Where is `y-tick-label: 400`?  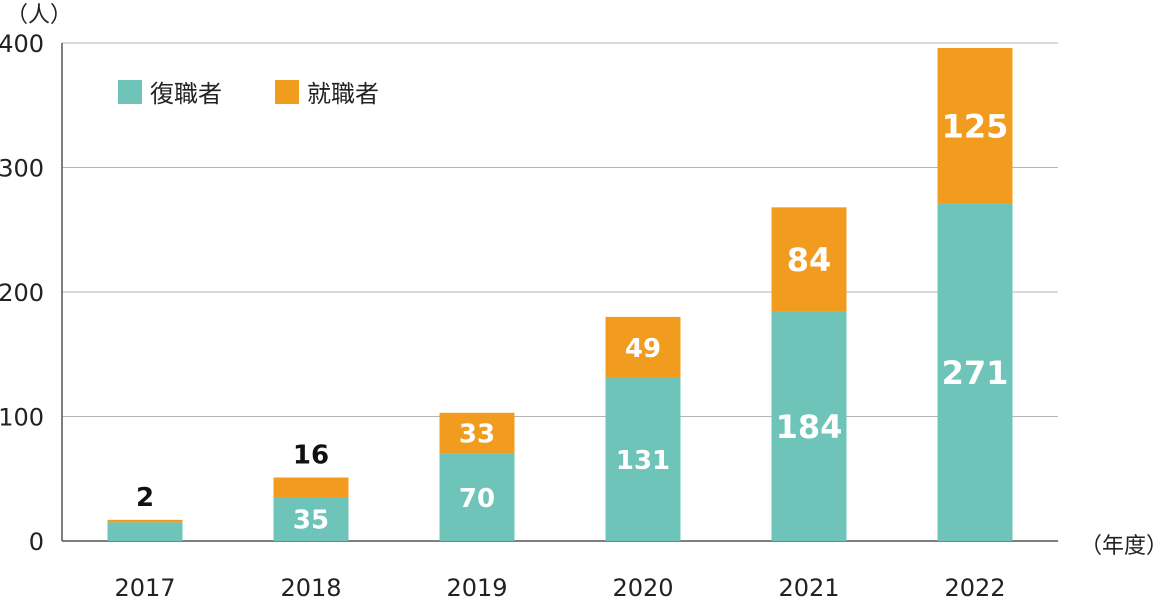
y-tick-label: 400 is located at coordinates (22, 44).